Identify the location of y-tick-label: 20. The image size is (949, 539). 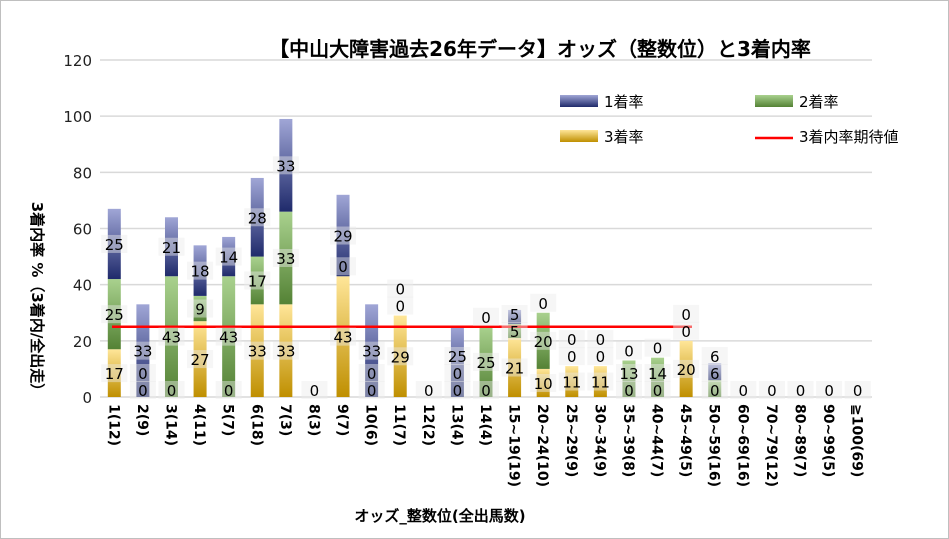
(82, 342).